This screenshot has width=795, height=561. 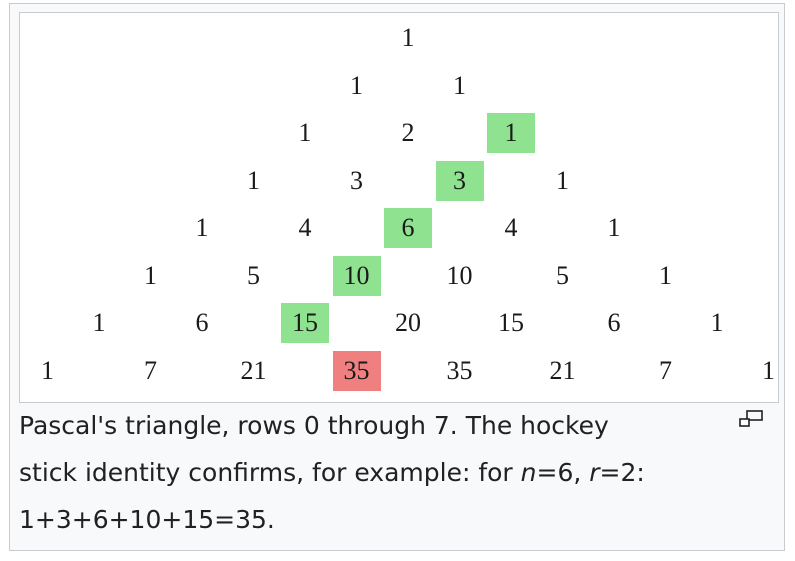 I want to click on triangle-entry-r5-c2: 10, so click(x=356, y=275).